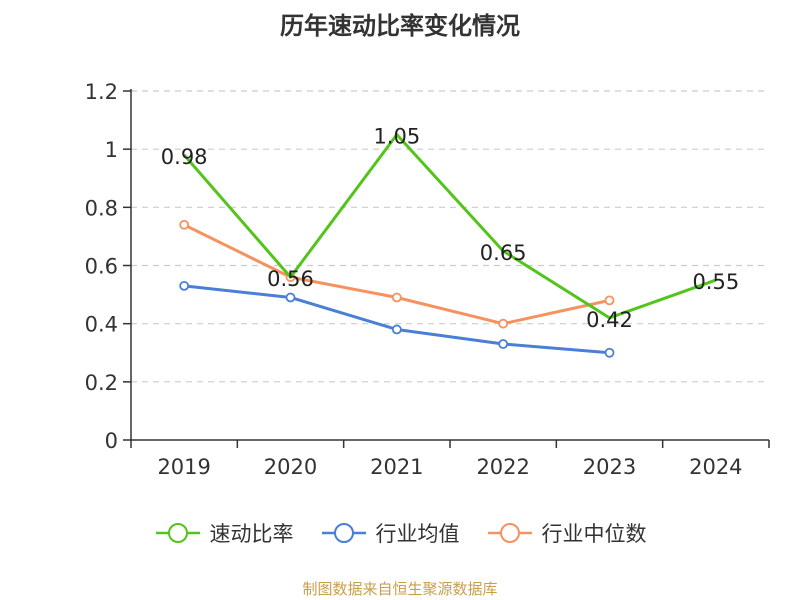  I want to click on data-label: 0.55, so click(715, 282).